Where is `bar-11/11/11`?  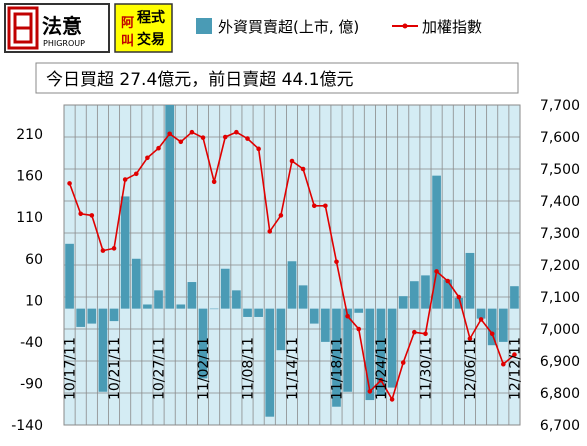
bar-11/11/11 is located at coordinates (281, 329).